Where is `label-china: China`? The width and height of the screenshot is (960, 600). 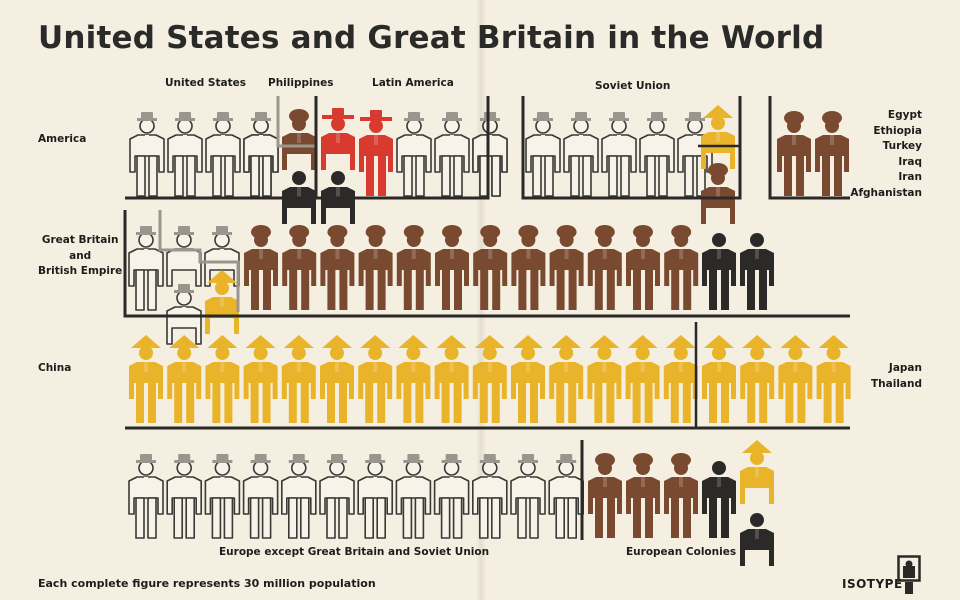 label-china: China is located at coordinates (55, 368).